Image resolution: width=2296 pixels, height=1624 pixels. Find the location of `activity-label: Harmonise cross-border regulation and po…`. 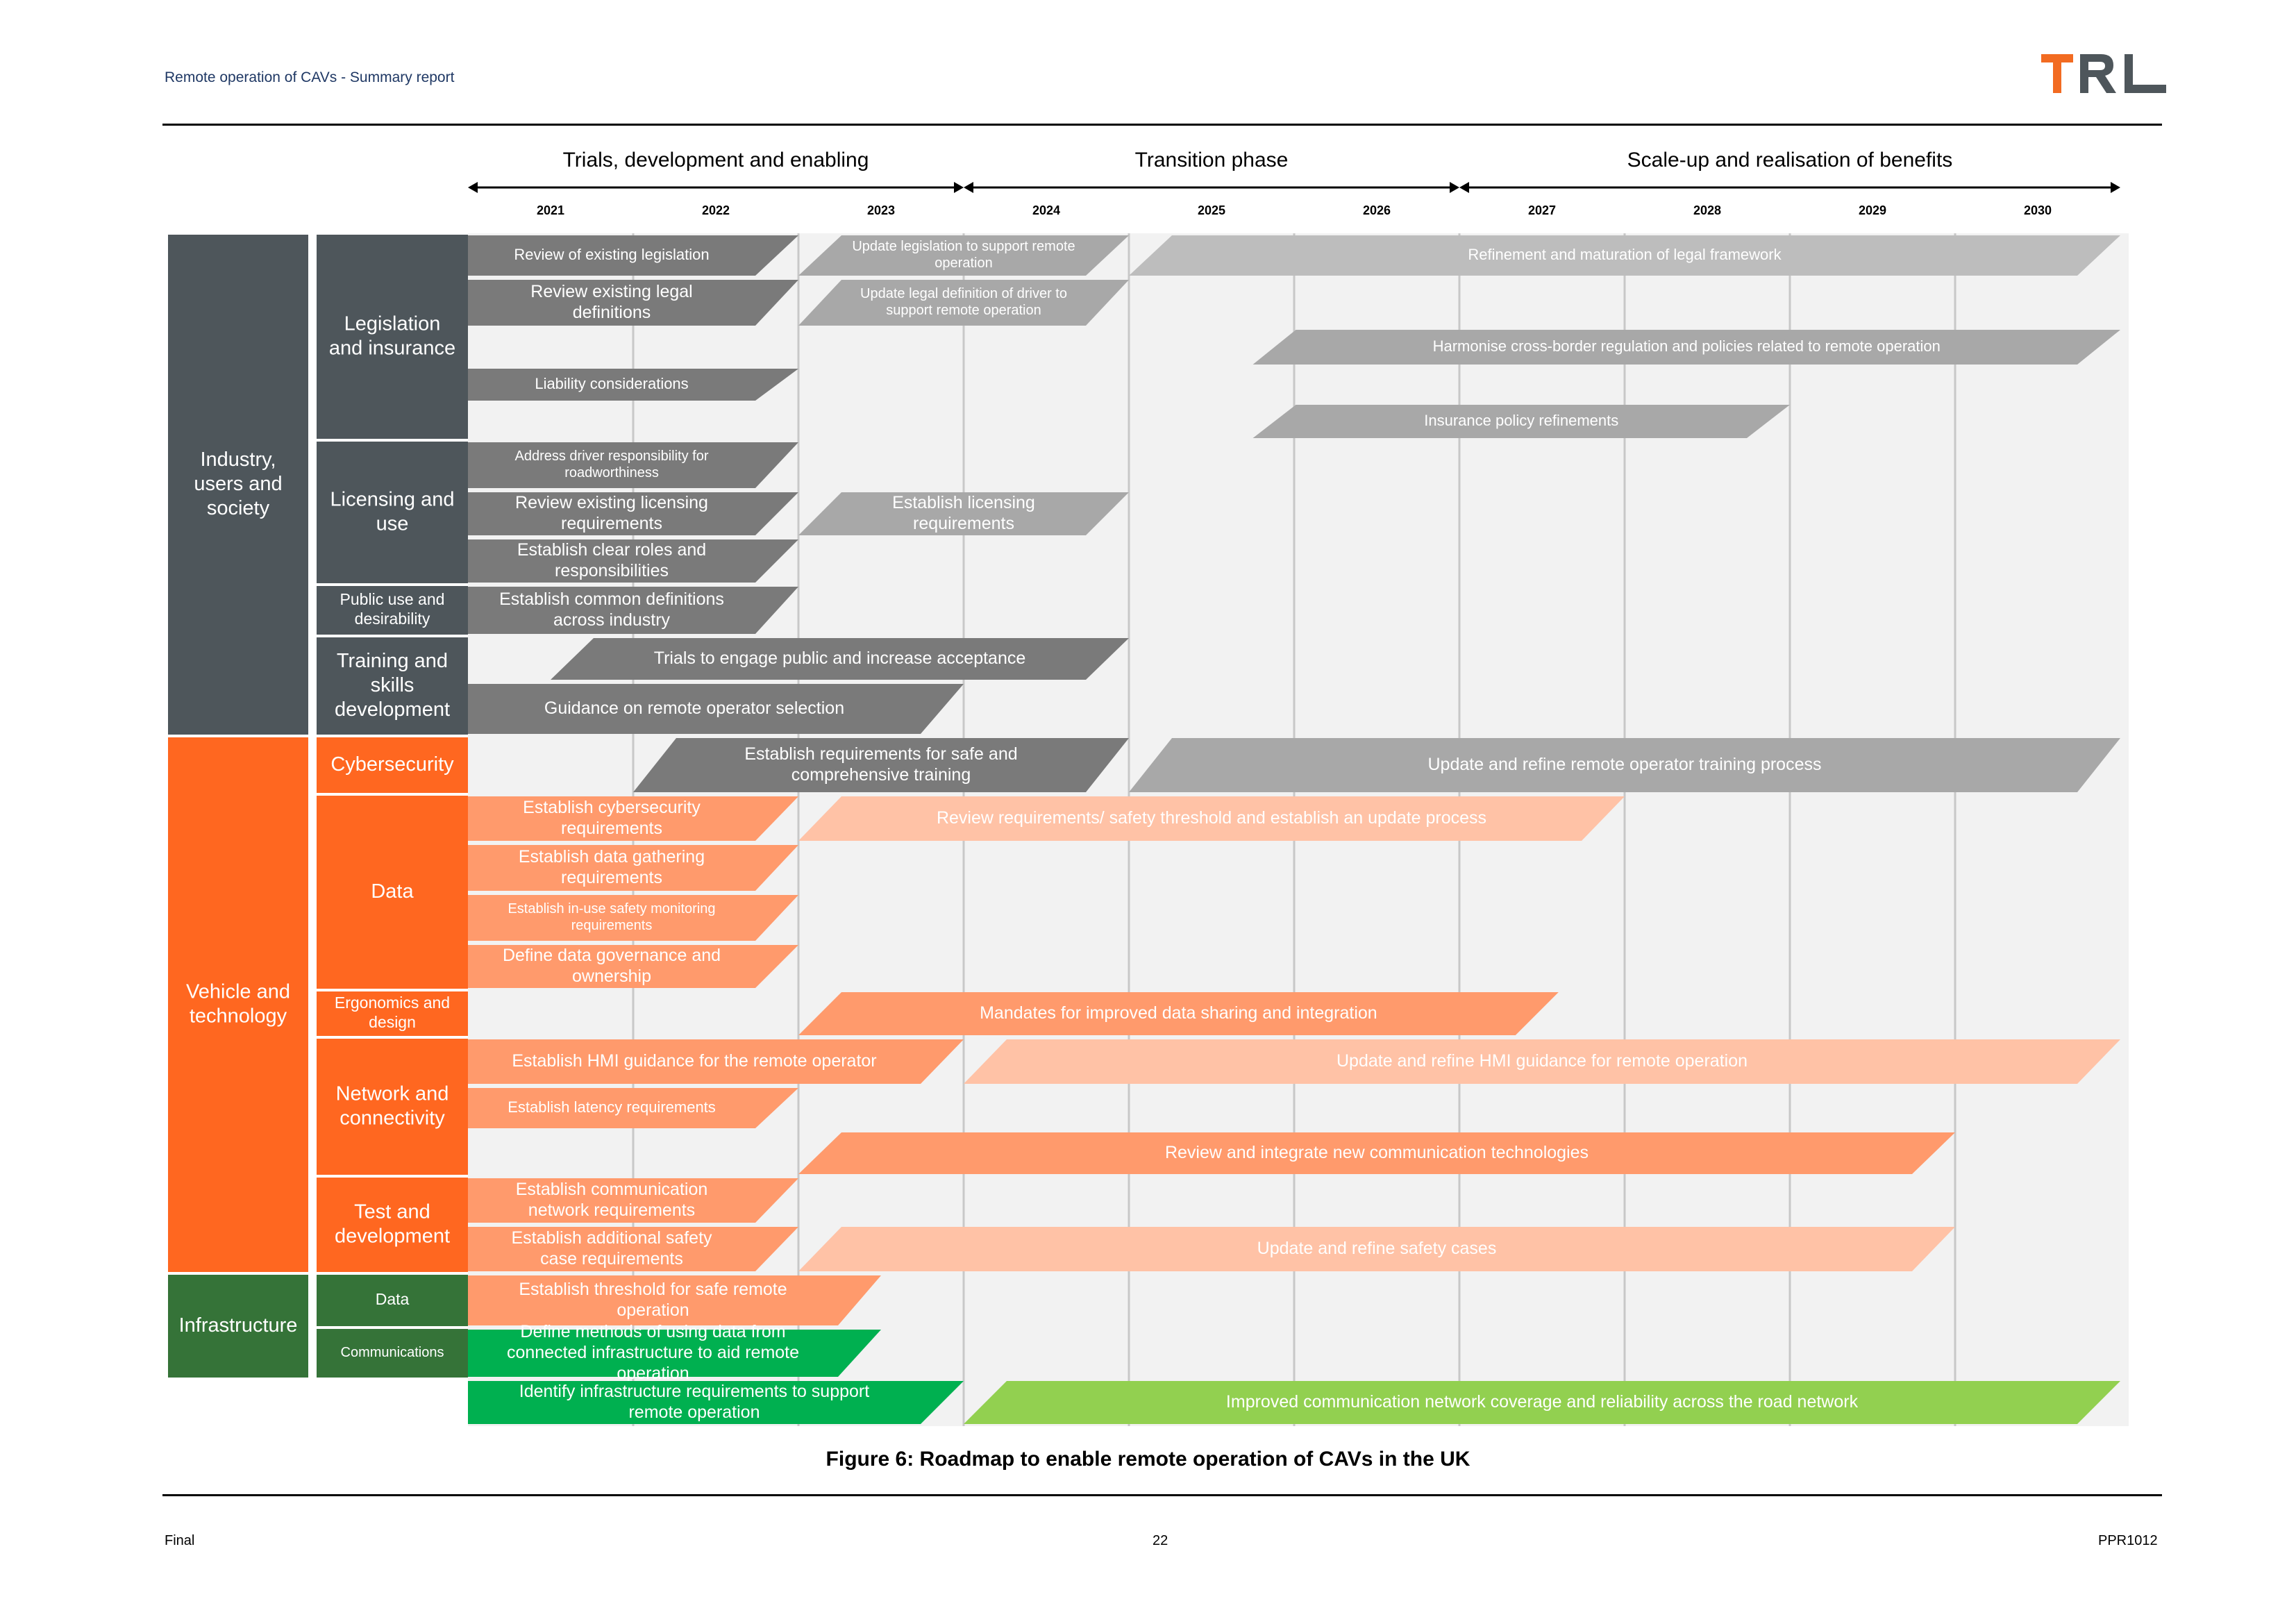

activity-label: Harmonise cross-border regulation and po… is located at coordinates (1687, 346).